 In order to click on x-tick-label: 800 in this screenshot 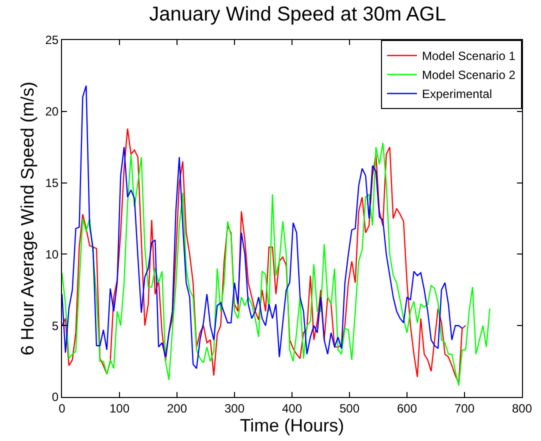, I will do `click(522, 408)`.